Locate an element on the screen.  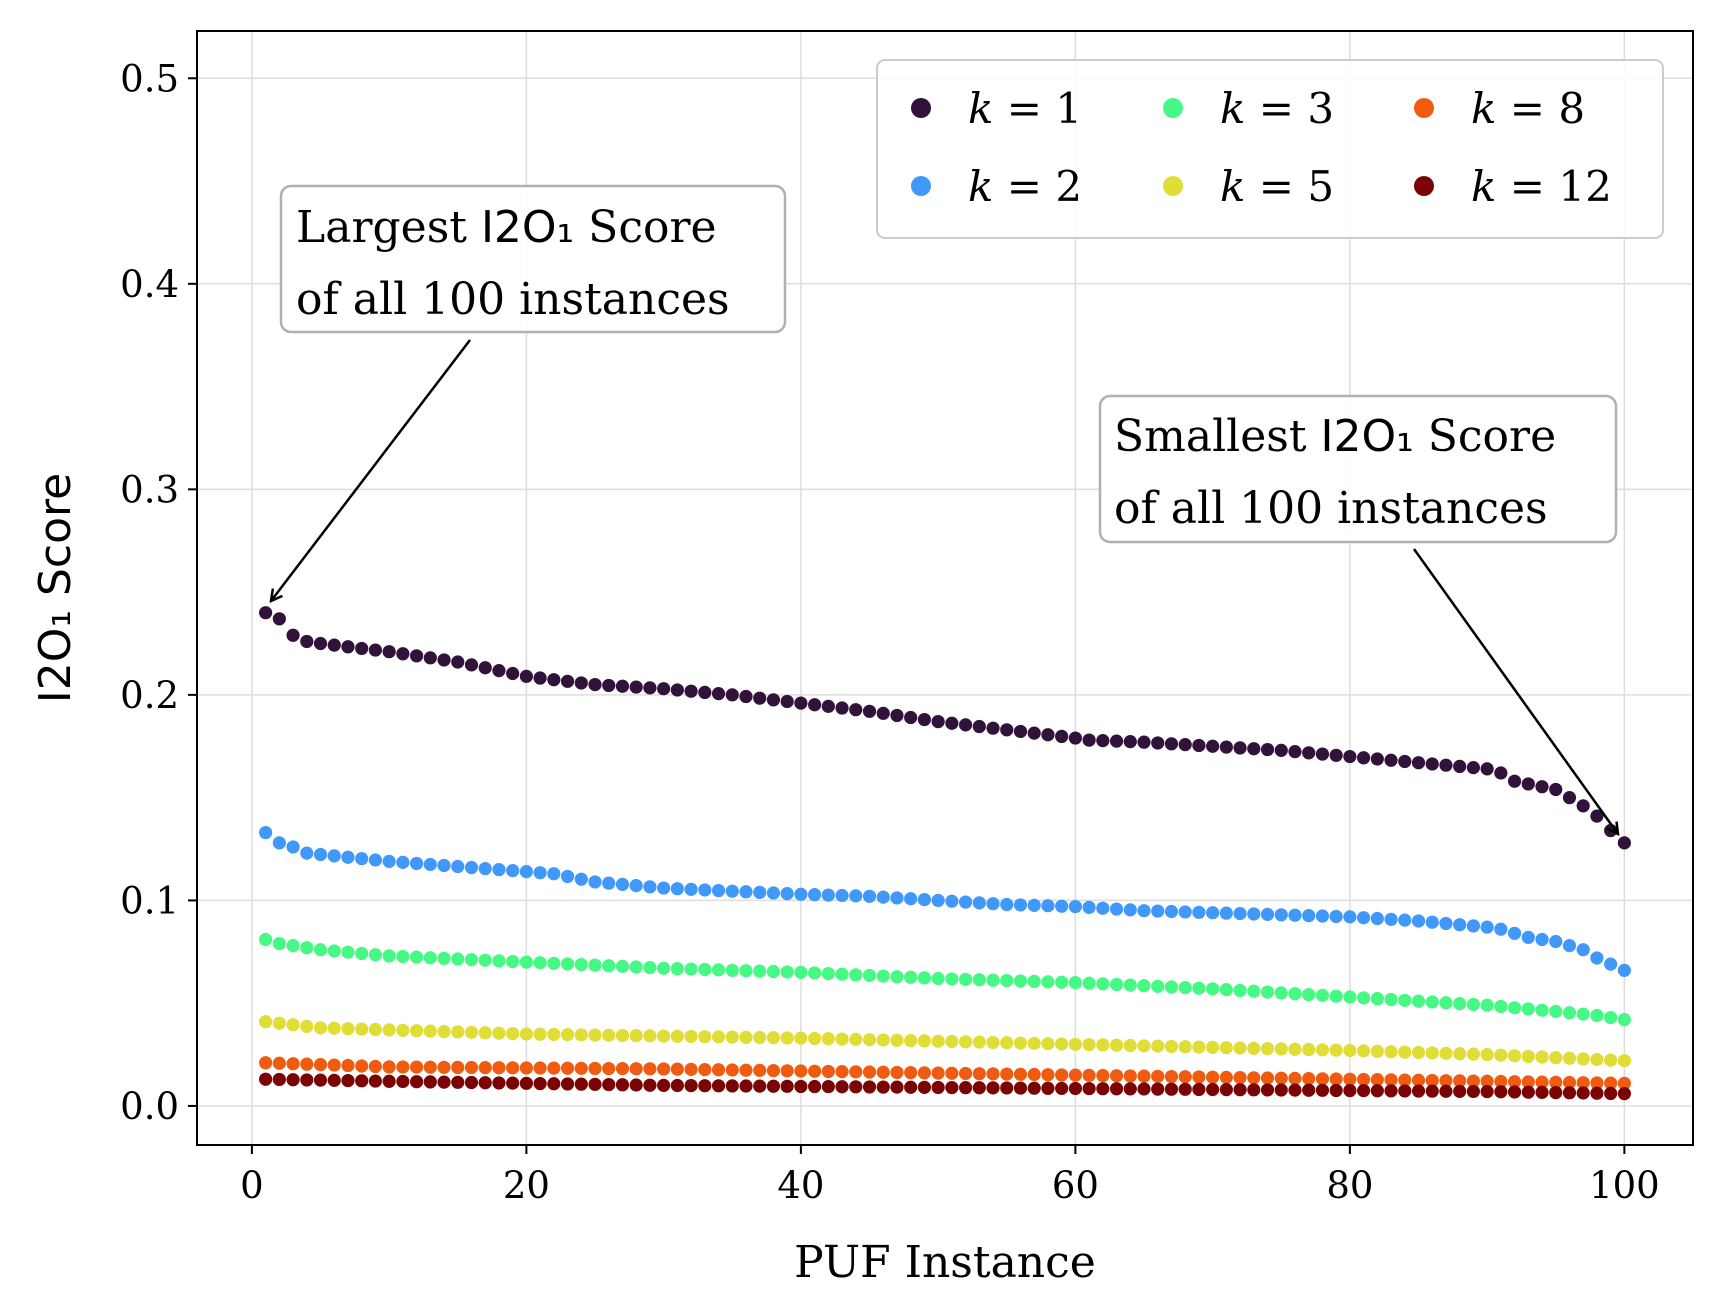
x-tick-label: 0 is located at coordinates (252, 1185).